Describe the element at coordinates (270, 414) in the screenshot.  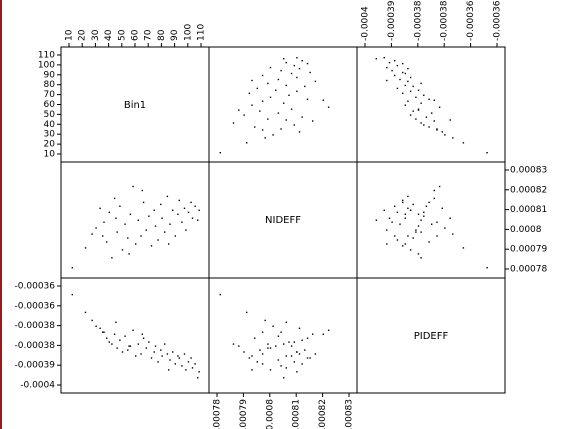
I see `bottom-tick-label-nideff-2: 0.0008` at that location.